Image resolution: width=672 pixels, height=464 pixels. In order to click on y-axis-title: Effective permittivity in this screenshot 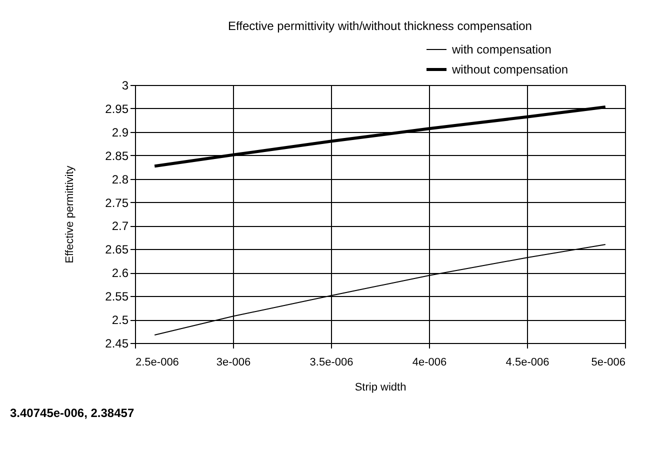, I will do `click(70, 214)`.